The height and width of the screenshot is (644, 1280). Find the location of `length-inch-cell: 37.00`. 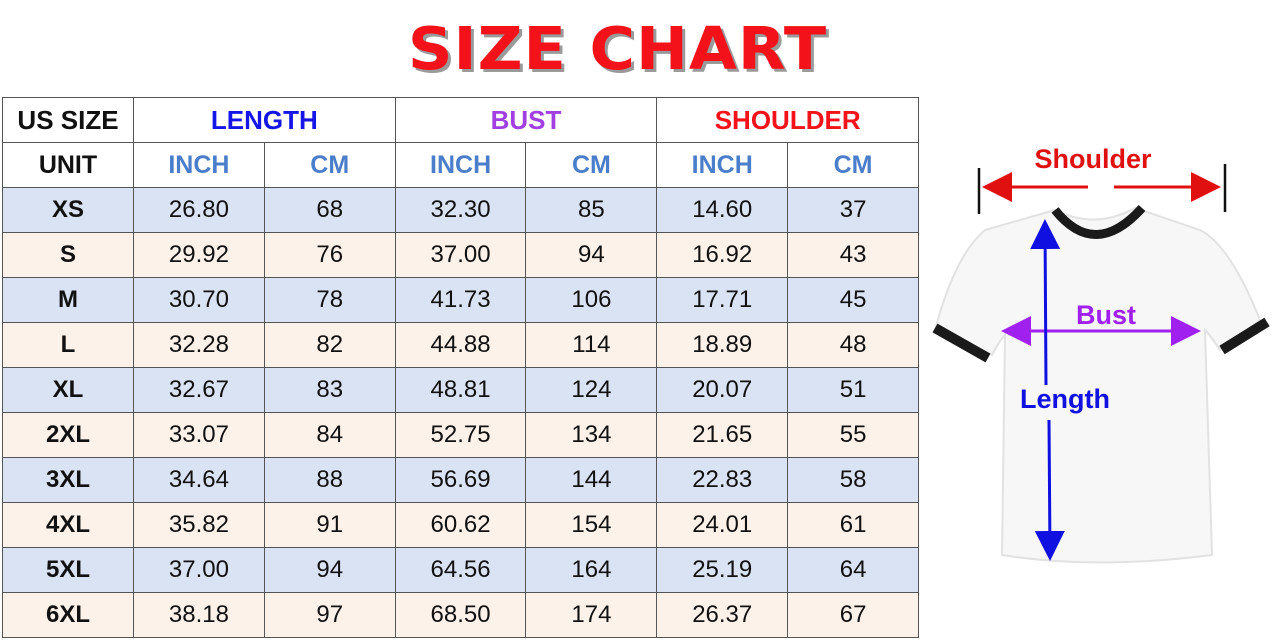

length-inch-cell: 37.00 is located at coordinates (199, 570).